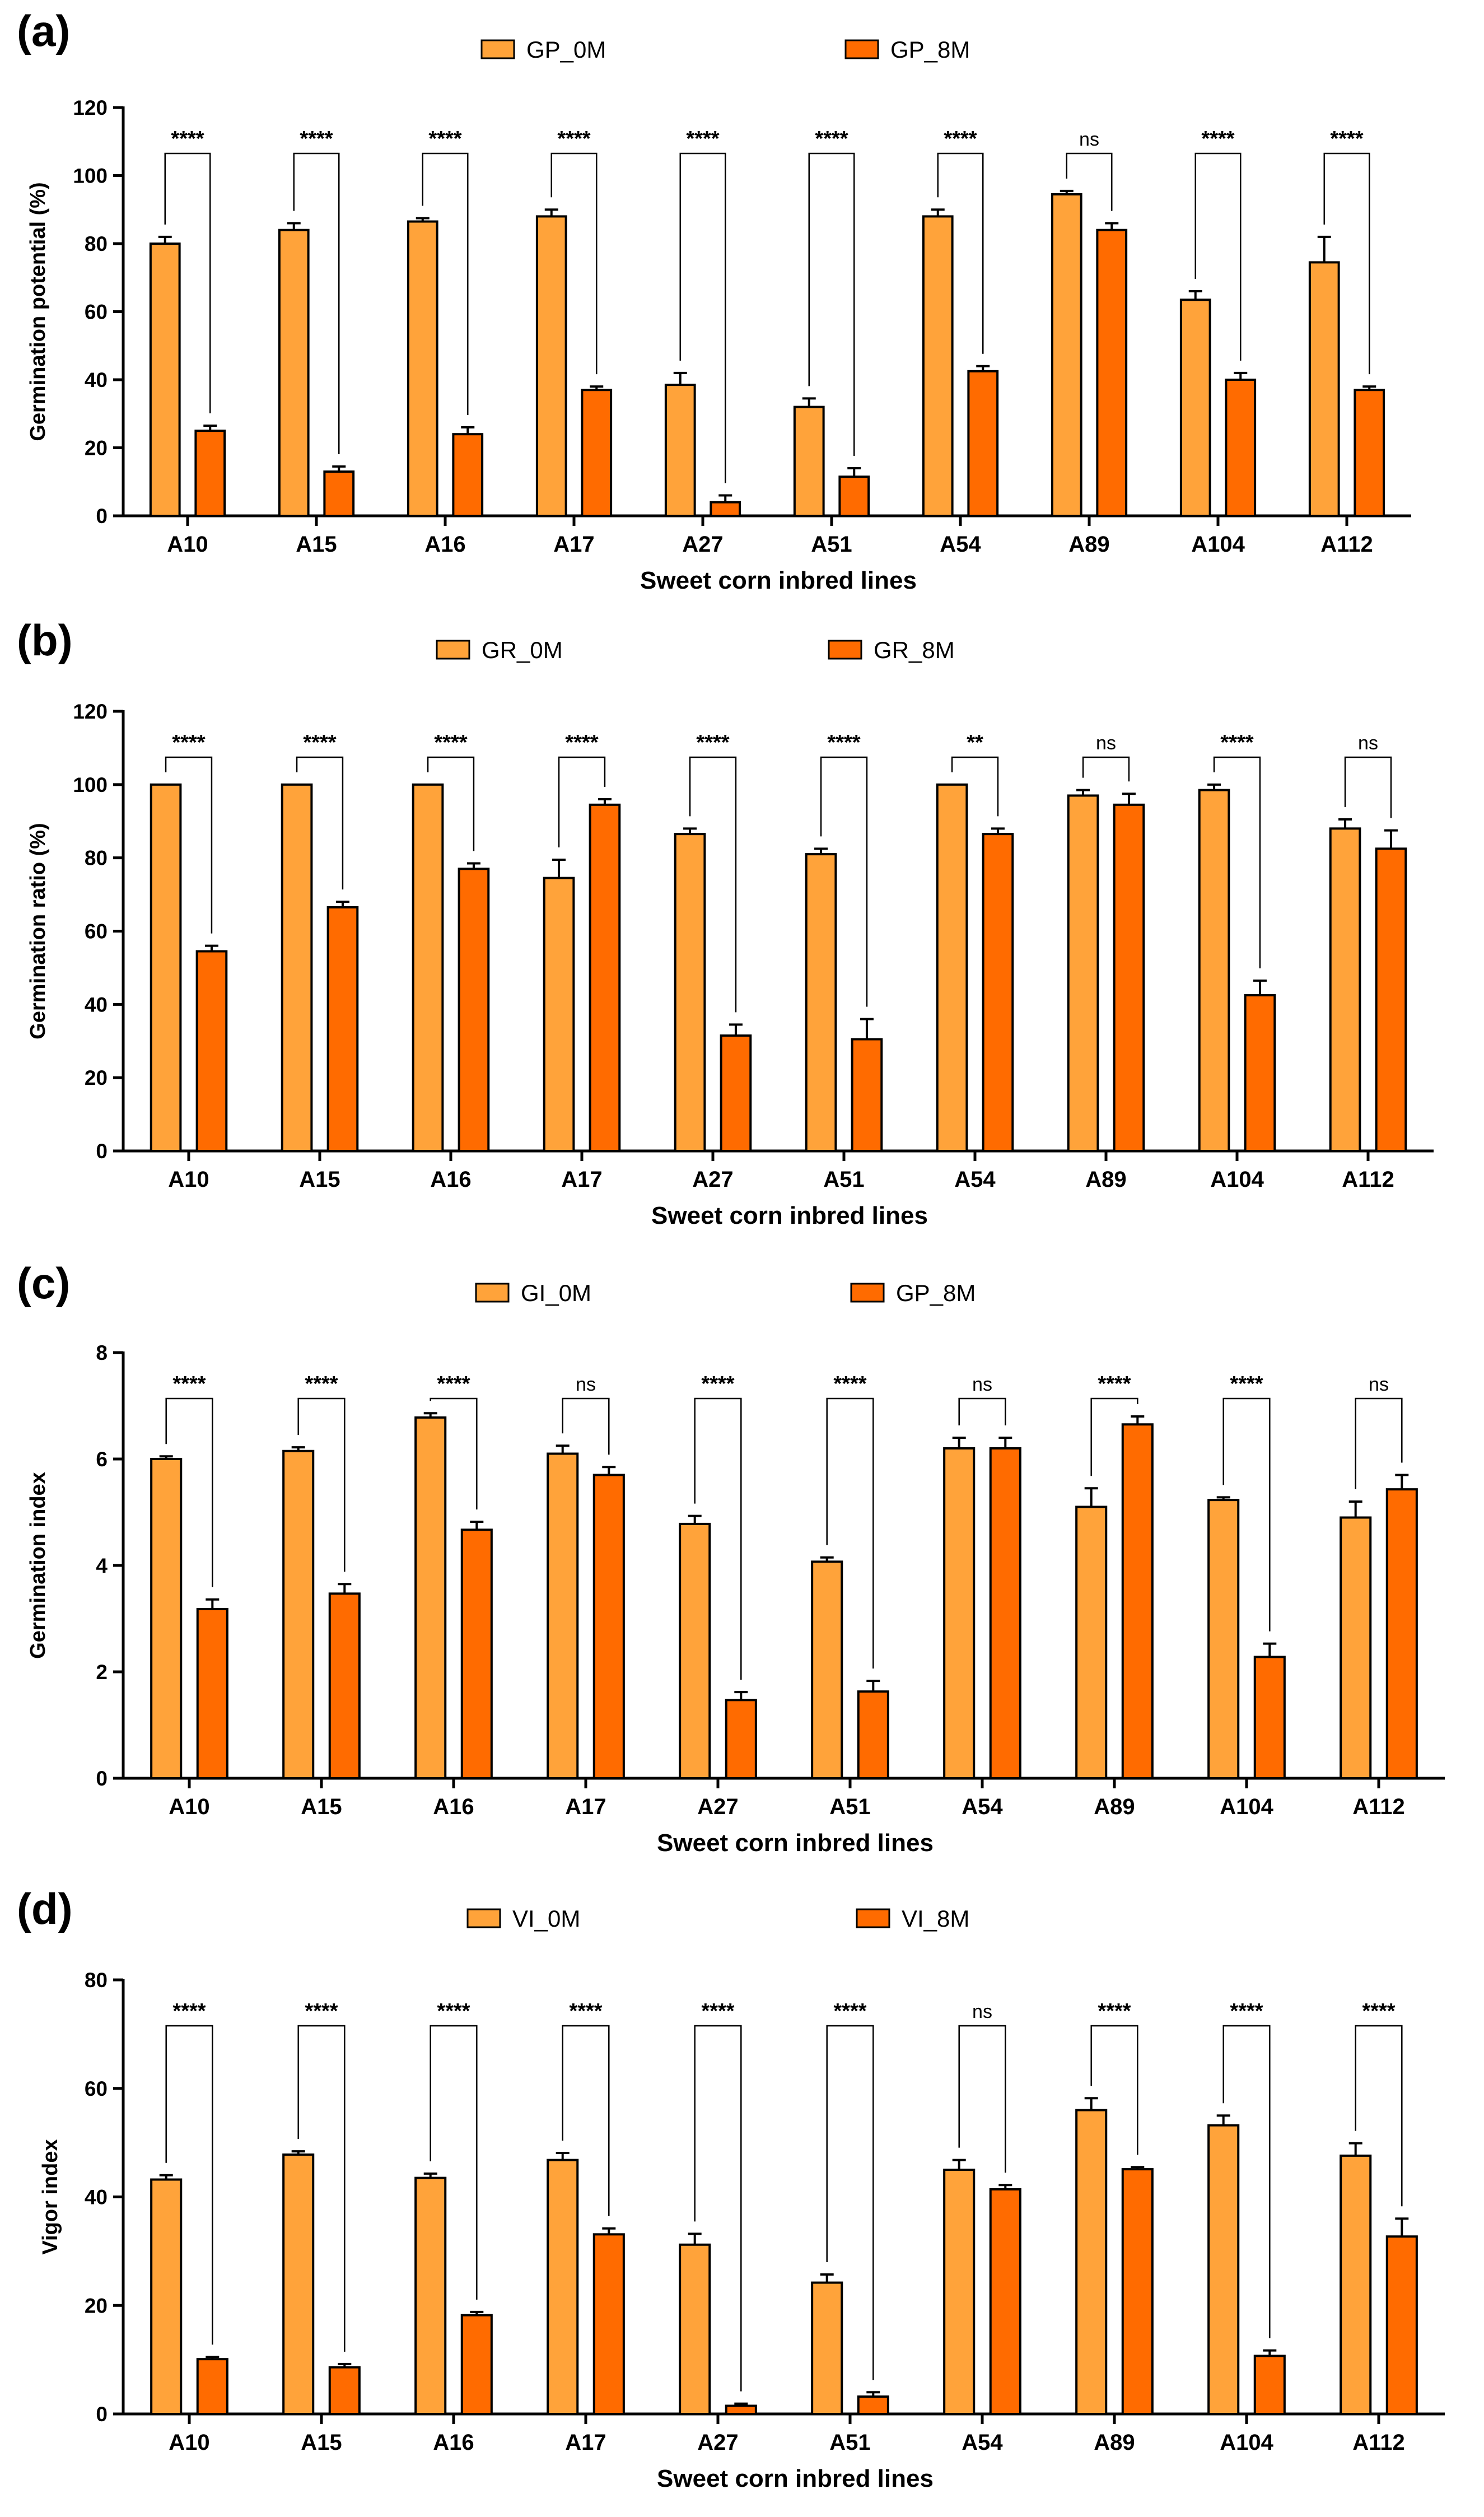 Image resolution: width=1484 pixels, height=2517 pixels. Describe the element at coordinates (51, 2196) in the screenshot. I see `y-axis-label: Vigor index` at that location.